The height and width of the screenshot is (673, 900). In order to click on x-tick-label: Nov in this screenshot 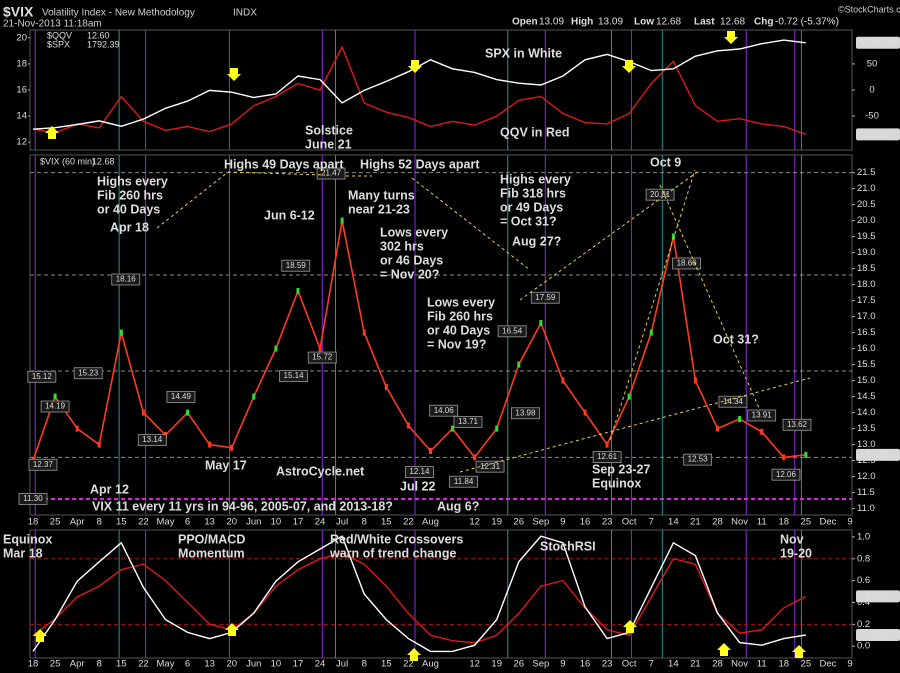, I will do `click(739, 664)`.